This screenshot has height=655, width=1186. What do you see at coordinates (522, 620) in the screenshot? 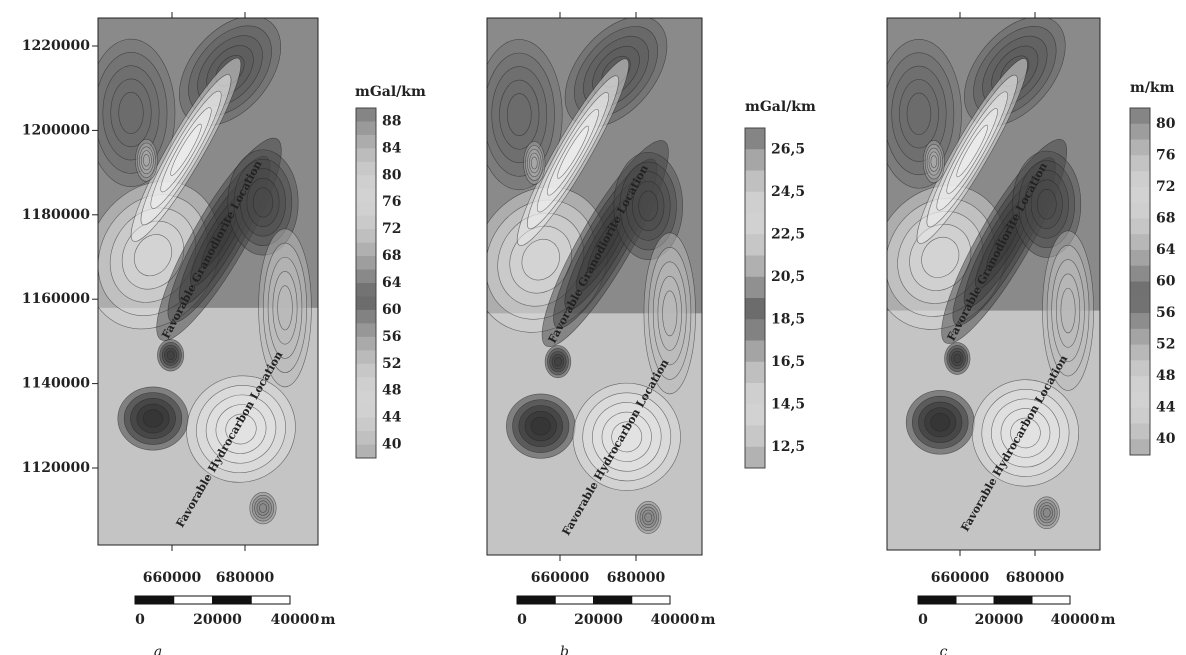
I see `scale-label: 0` at bounding box center [522, 620].